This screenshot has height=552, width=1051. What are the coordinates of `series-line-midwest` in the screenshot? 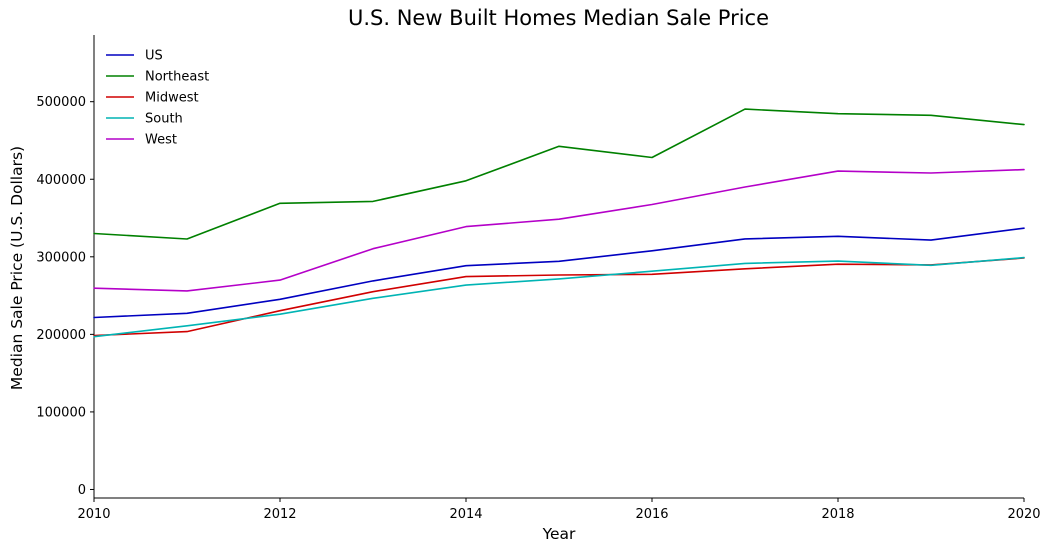 It's located at (559, 297).